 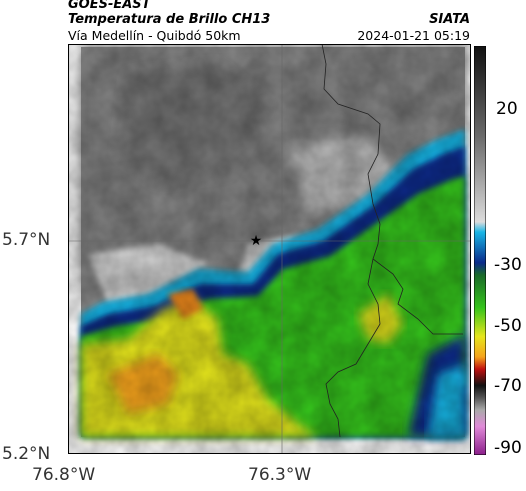 I want to click on lon-label-76-3: 76.3°W, so click(x=280, y=475).